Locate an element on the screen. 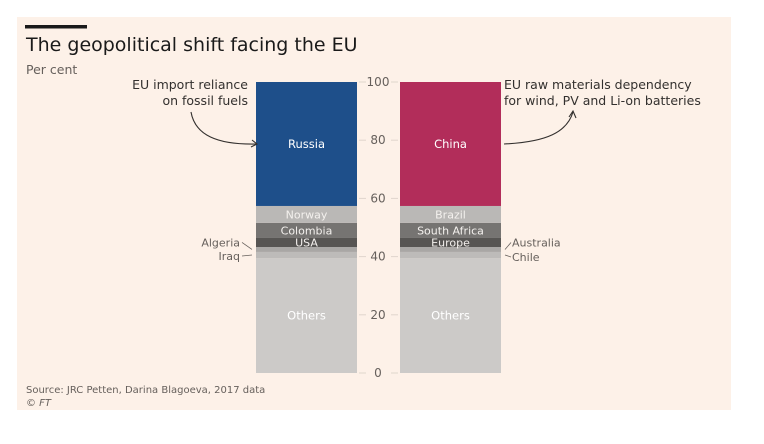 Image resolution: width=764 pixels, height=444 pixels. annotation-arrow-left is located at coordinates (224, 128).